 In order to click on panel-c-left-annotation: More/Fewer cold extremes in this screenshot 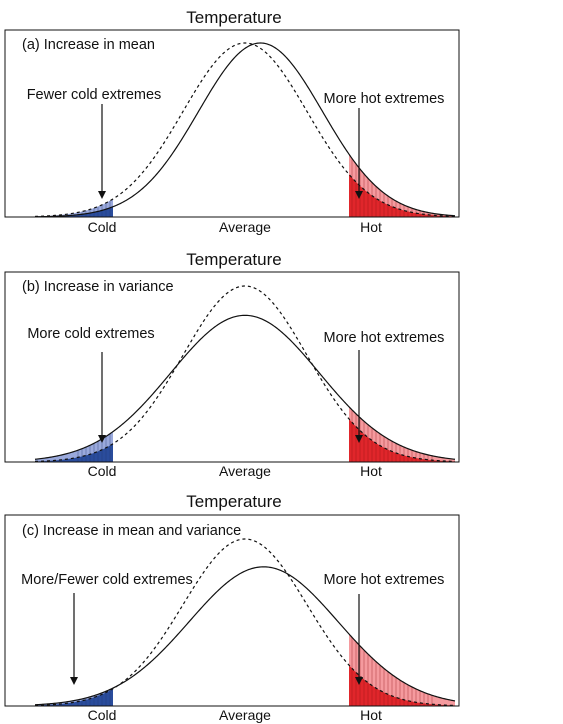, I will do `click(107, 580)`.